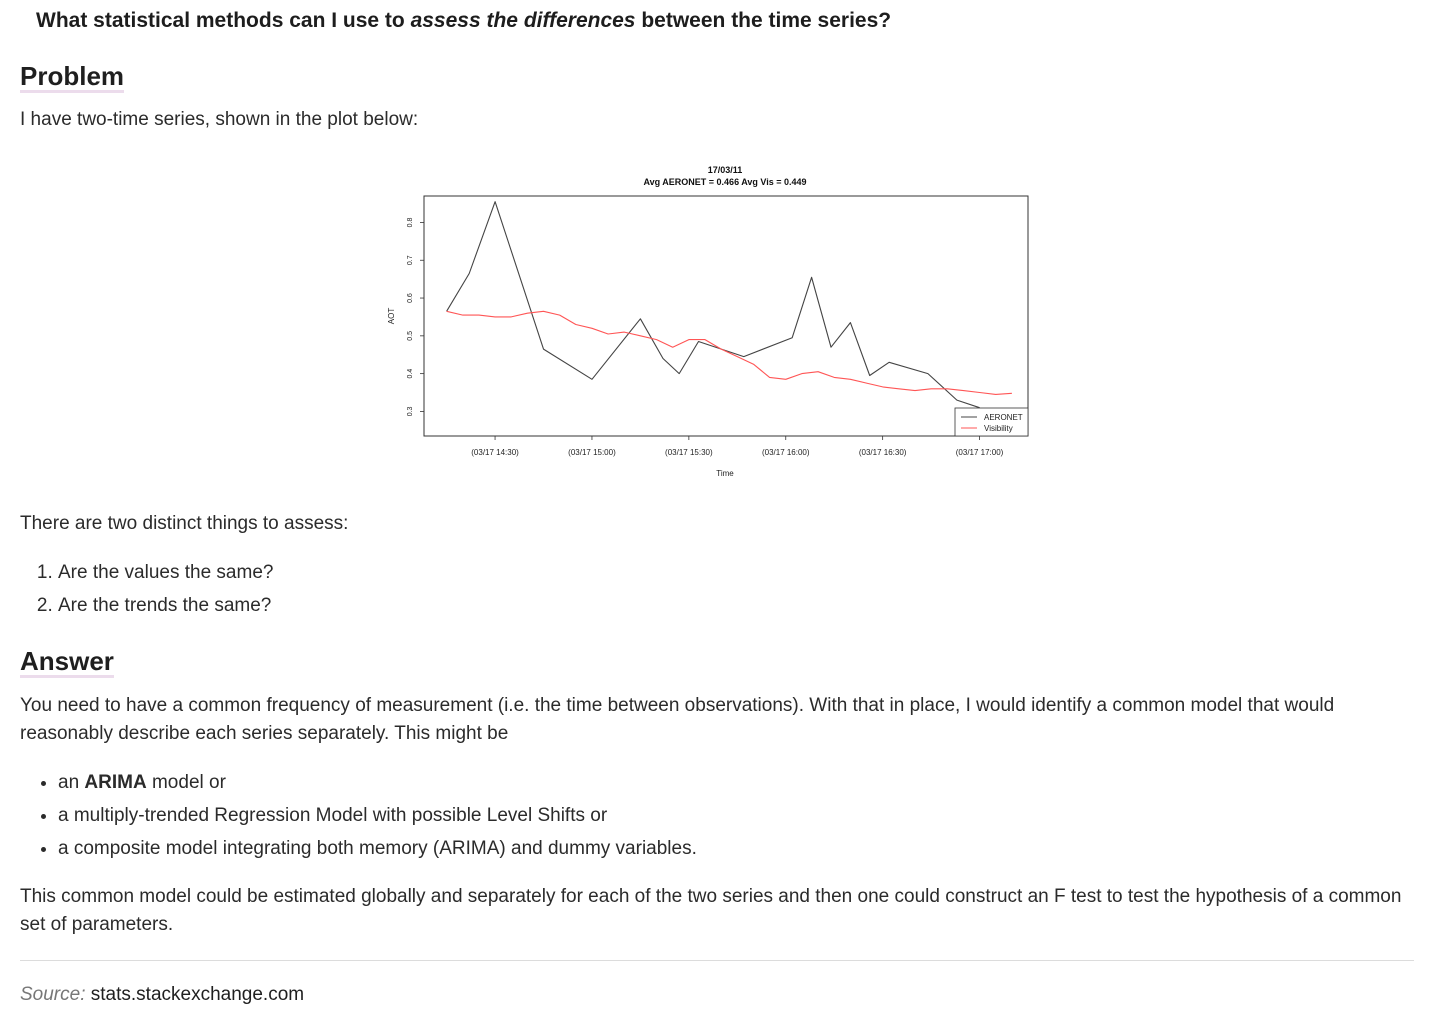 This screenshot has height=1024, width=1448. What do you see at coordinates (377, 782) in the screenshot?
I see `list-item: an ARIMA model or` at bounding box center [377, 782].